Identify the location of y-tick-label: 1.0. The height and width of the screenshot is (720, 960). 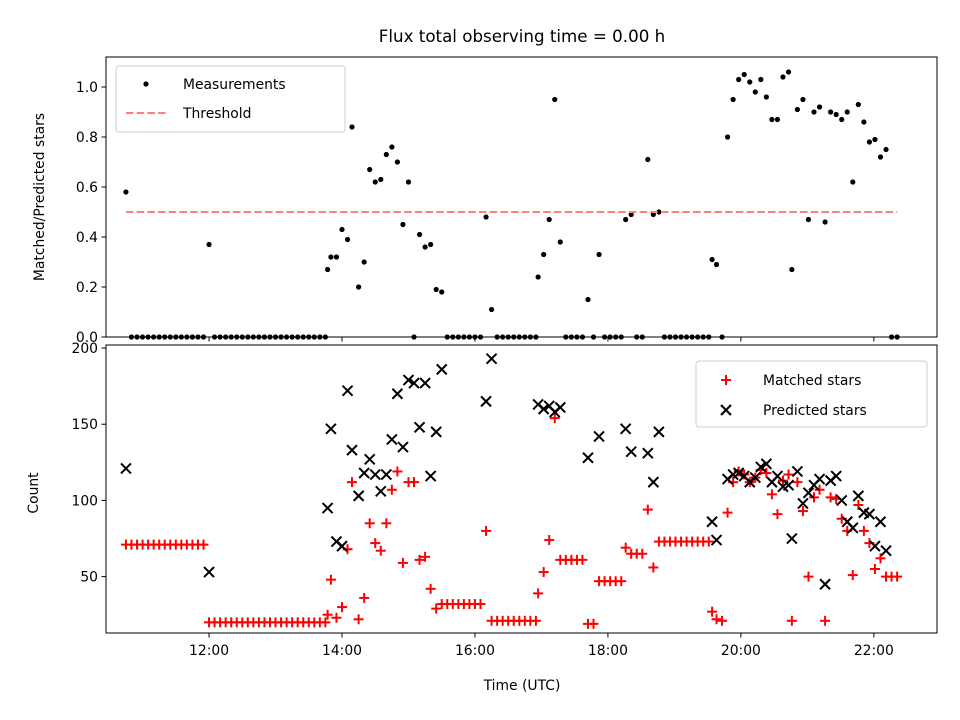
(87, 88).